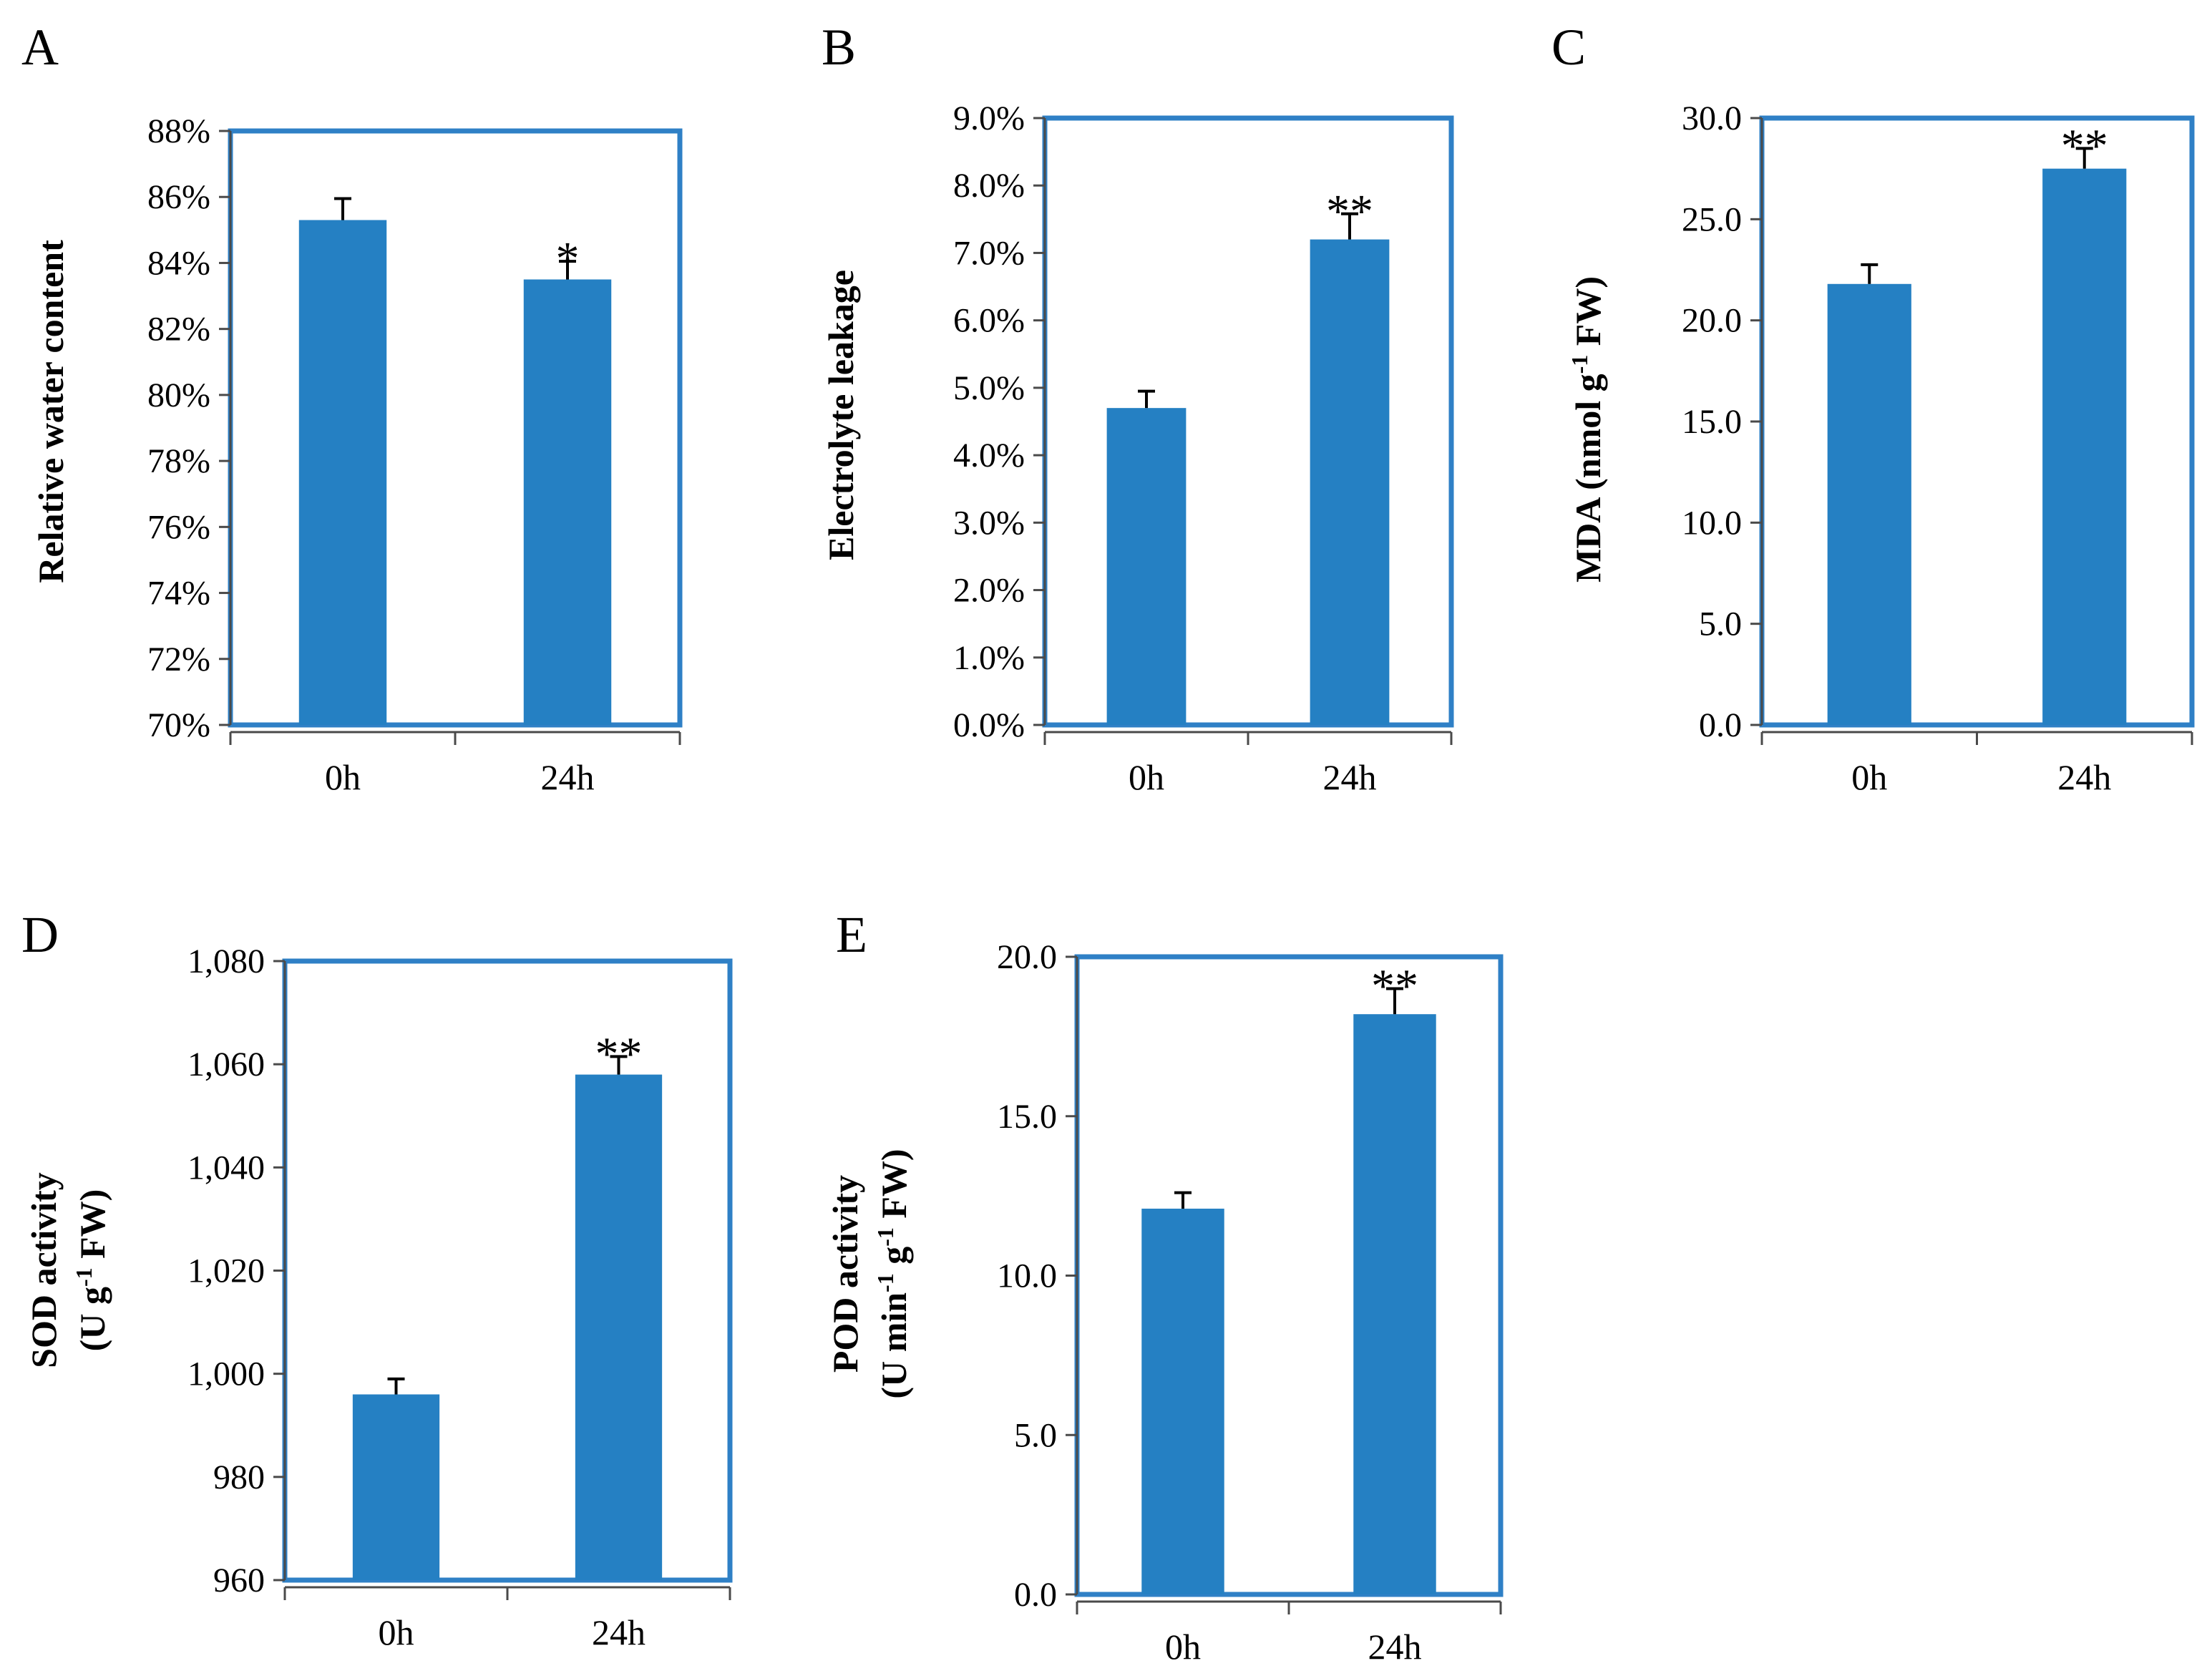 The width and height of the screenshot is (2212, 1676). I want to click on y-tick-label-d: 1,040, so click(226, 1168).